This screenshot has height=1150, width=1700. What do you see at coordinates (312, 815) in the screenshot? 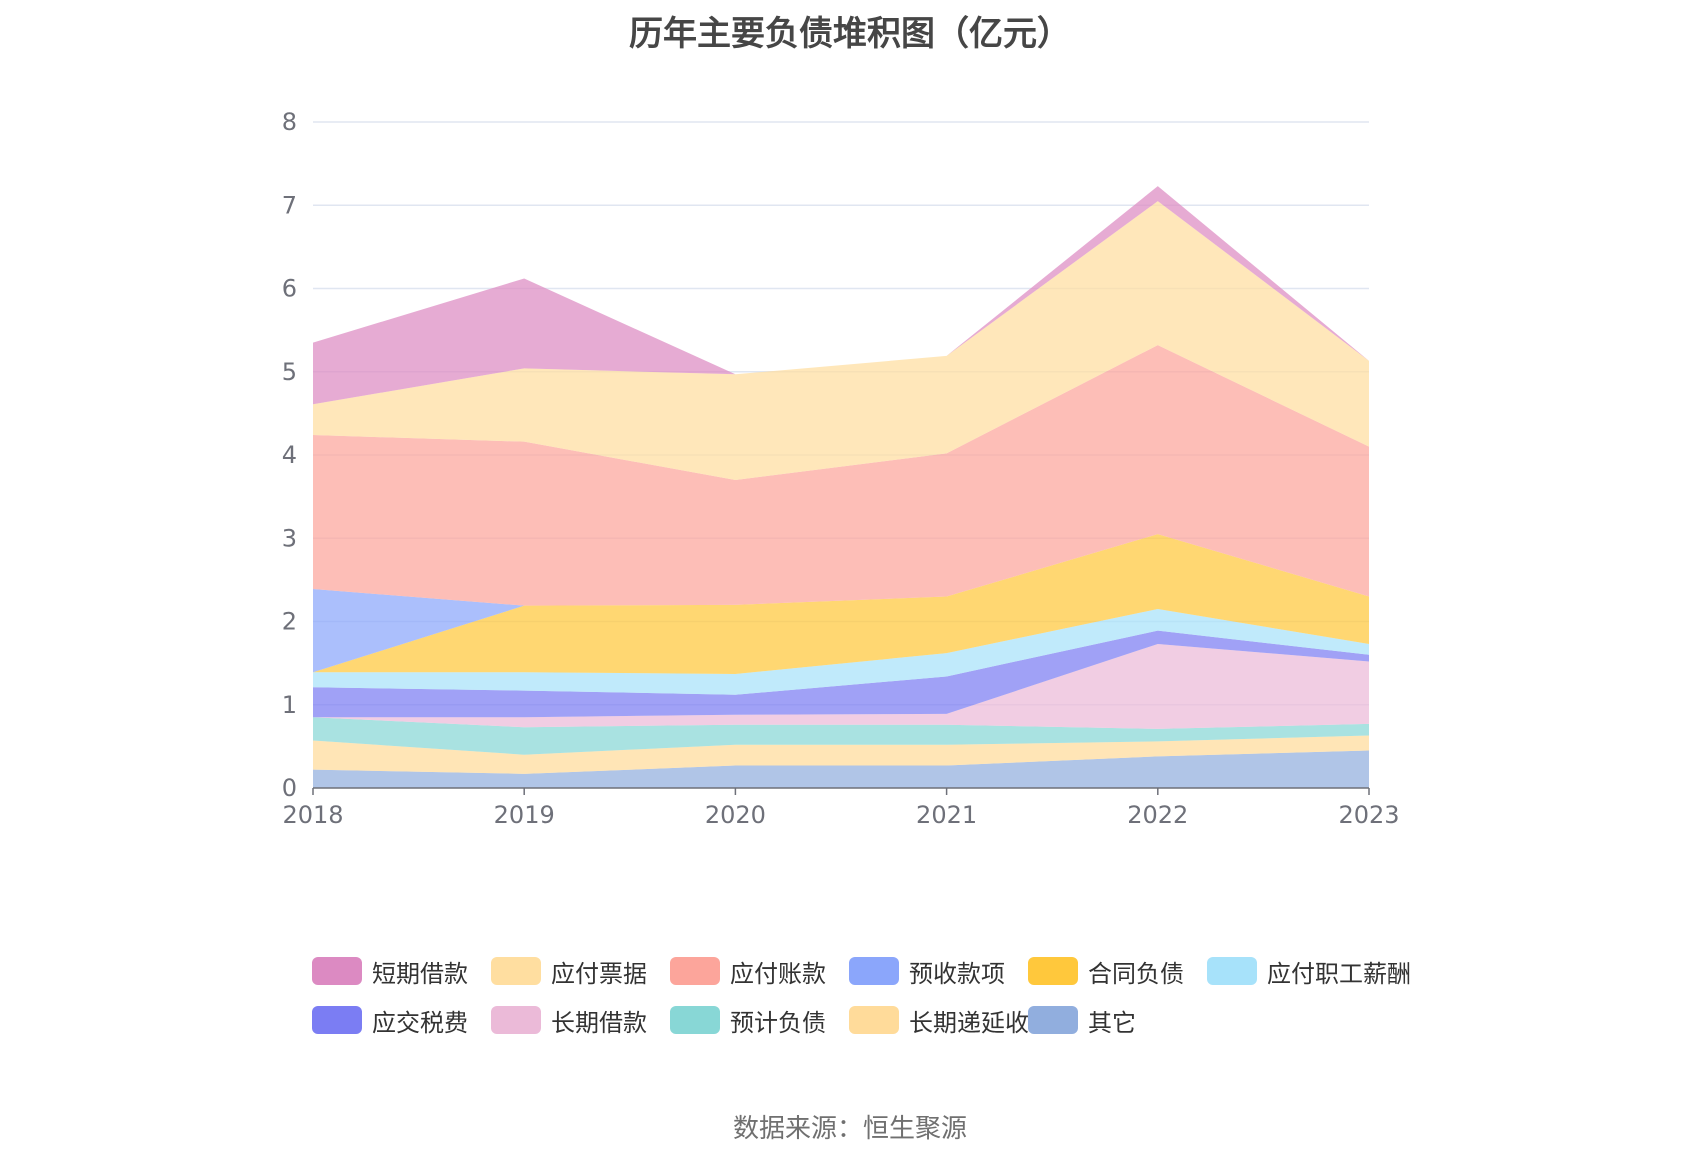
I see `x-tick-label: 2018` at bounding box center [312, 815].